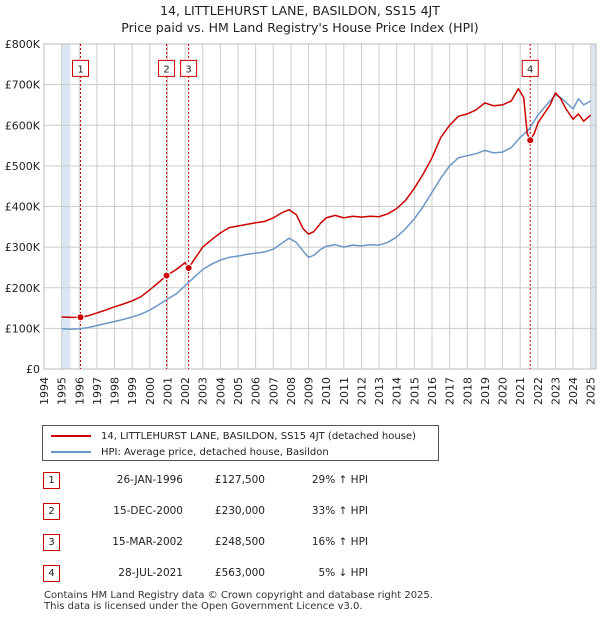 The image size is (600, 620). I want to click on transaction-price: £248,500, so click(239, 542).